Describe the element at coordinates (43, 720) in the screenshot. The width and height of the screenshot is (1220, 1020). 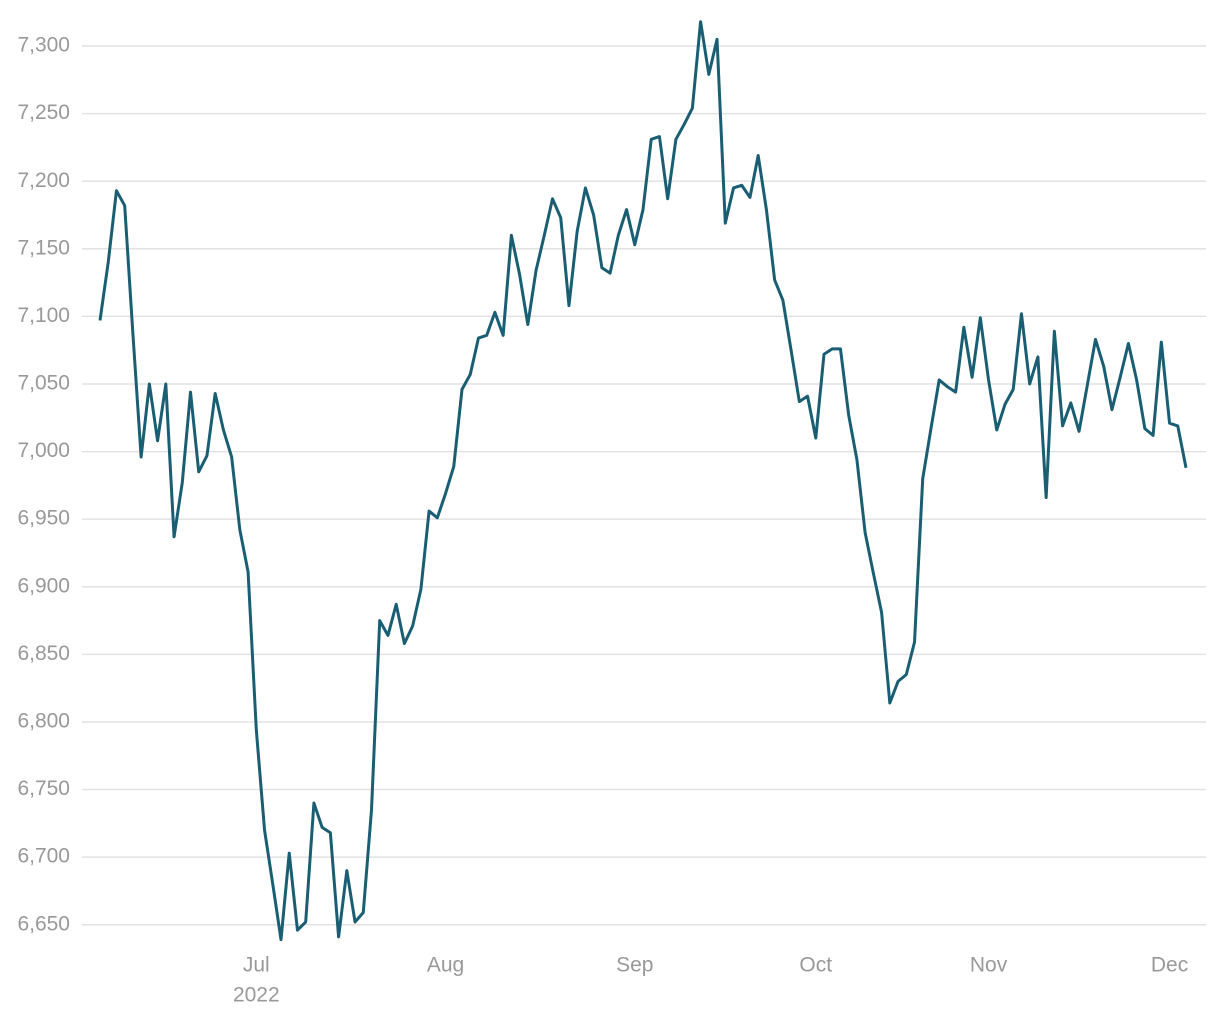
I see `y-tick-label: 6,800` at that location.